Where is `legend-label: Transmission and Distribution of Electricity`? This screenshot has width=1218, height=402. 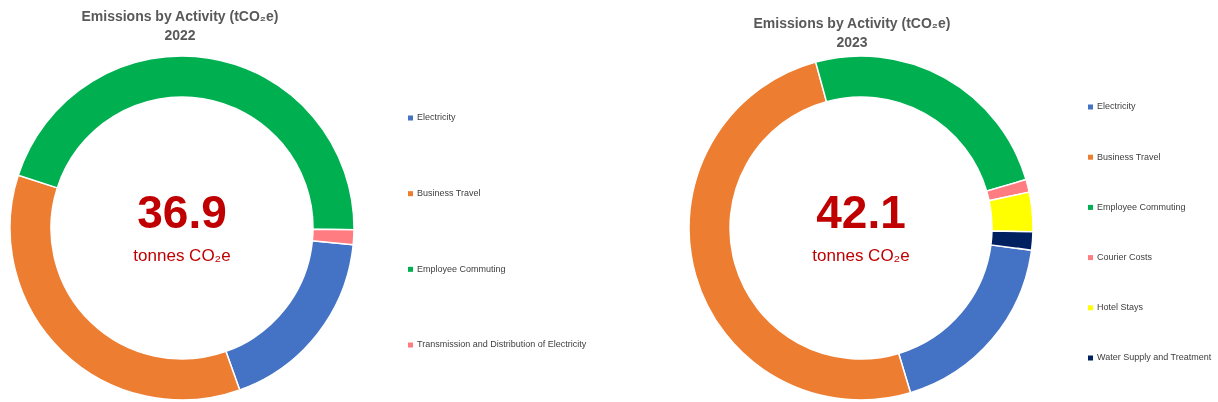 legend-label: Transmission and Distribution of Electricity is located at coordinates (502, 344).